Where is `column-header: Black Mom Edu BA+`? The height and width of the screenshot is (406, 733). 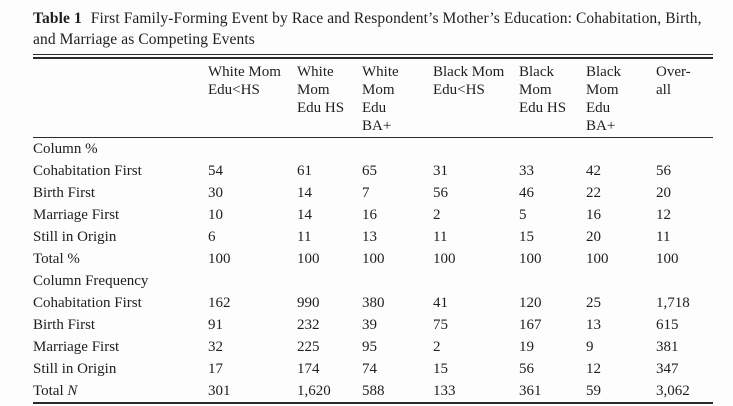 column-header: Black Mom Edu BA+ is located at coordinates (621, 98).